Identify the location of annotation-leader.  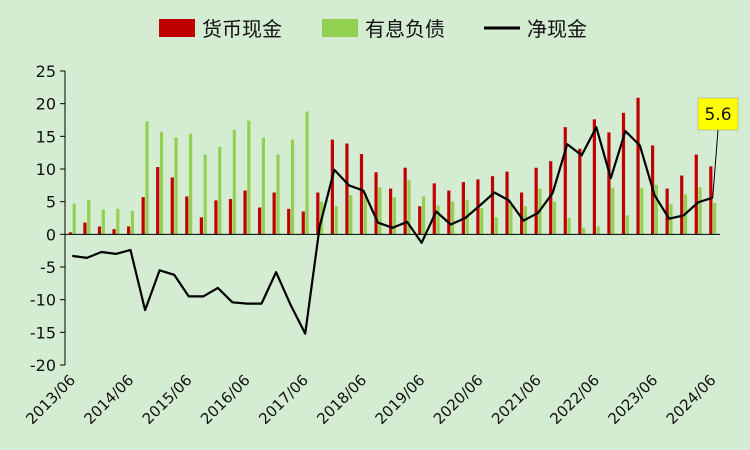
(715, 163).